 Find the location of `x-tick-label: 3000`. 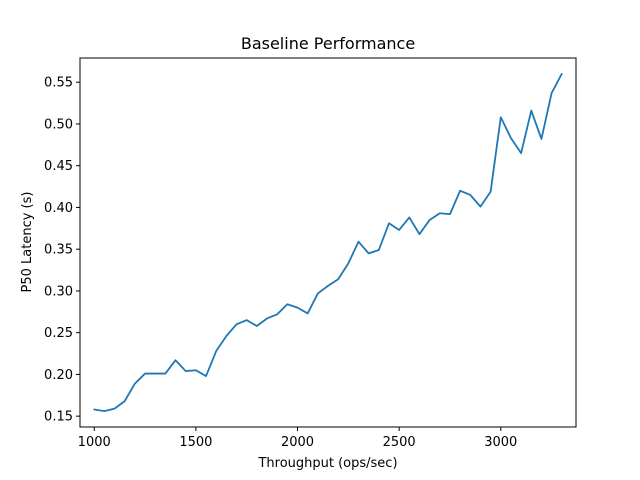

x-tick-label: 3000 is located at coordinates (500, 442).